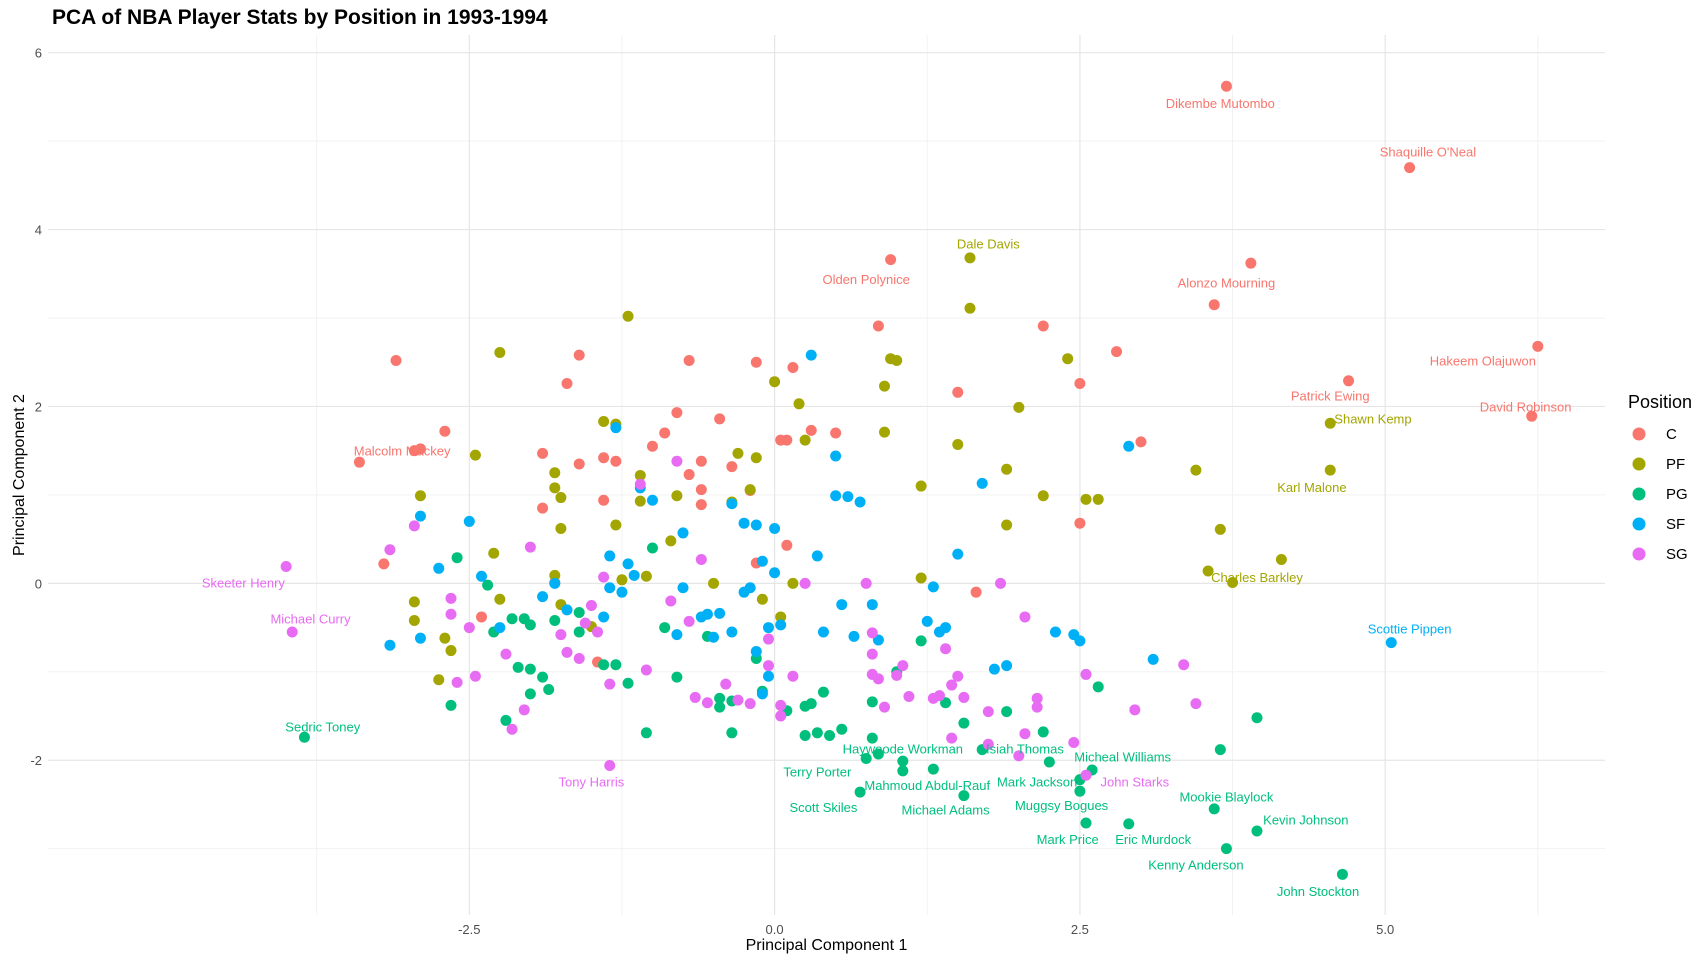 Image resolution: width=1707 pixels, height=960 pixels. What do you see at coordinates (1305, 819) in the screenshot?
I see `point-label: Kevin Johnson` at bounding box center [1305, 819].